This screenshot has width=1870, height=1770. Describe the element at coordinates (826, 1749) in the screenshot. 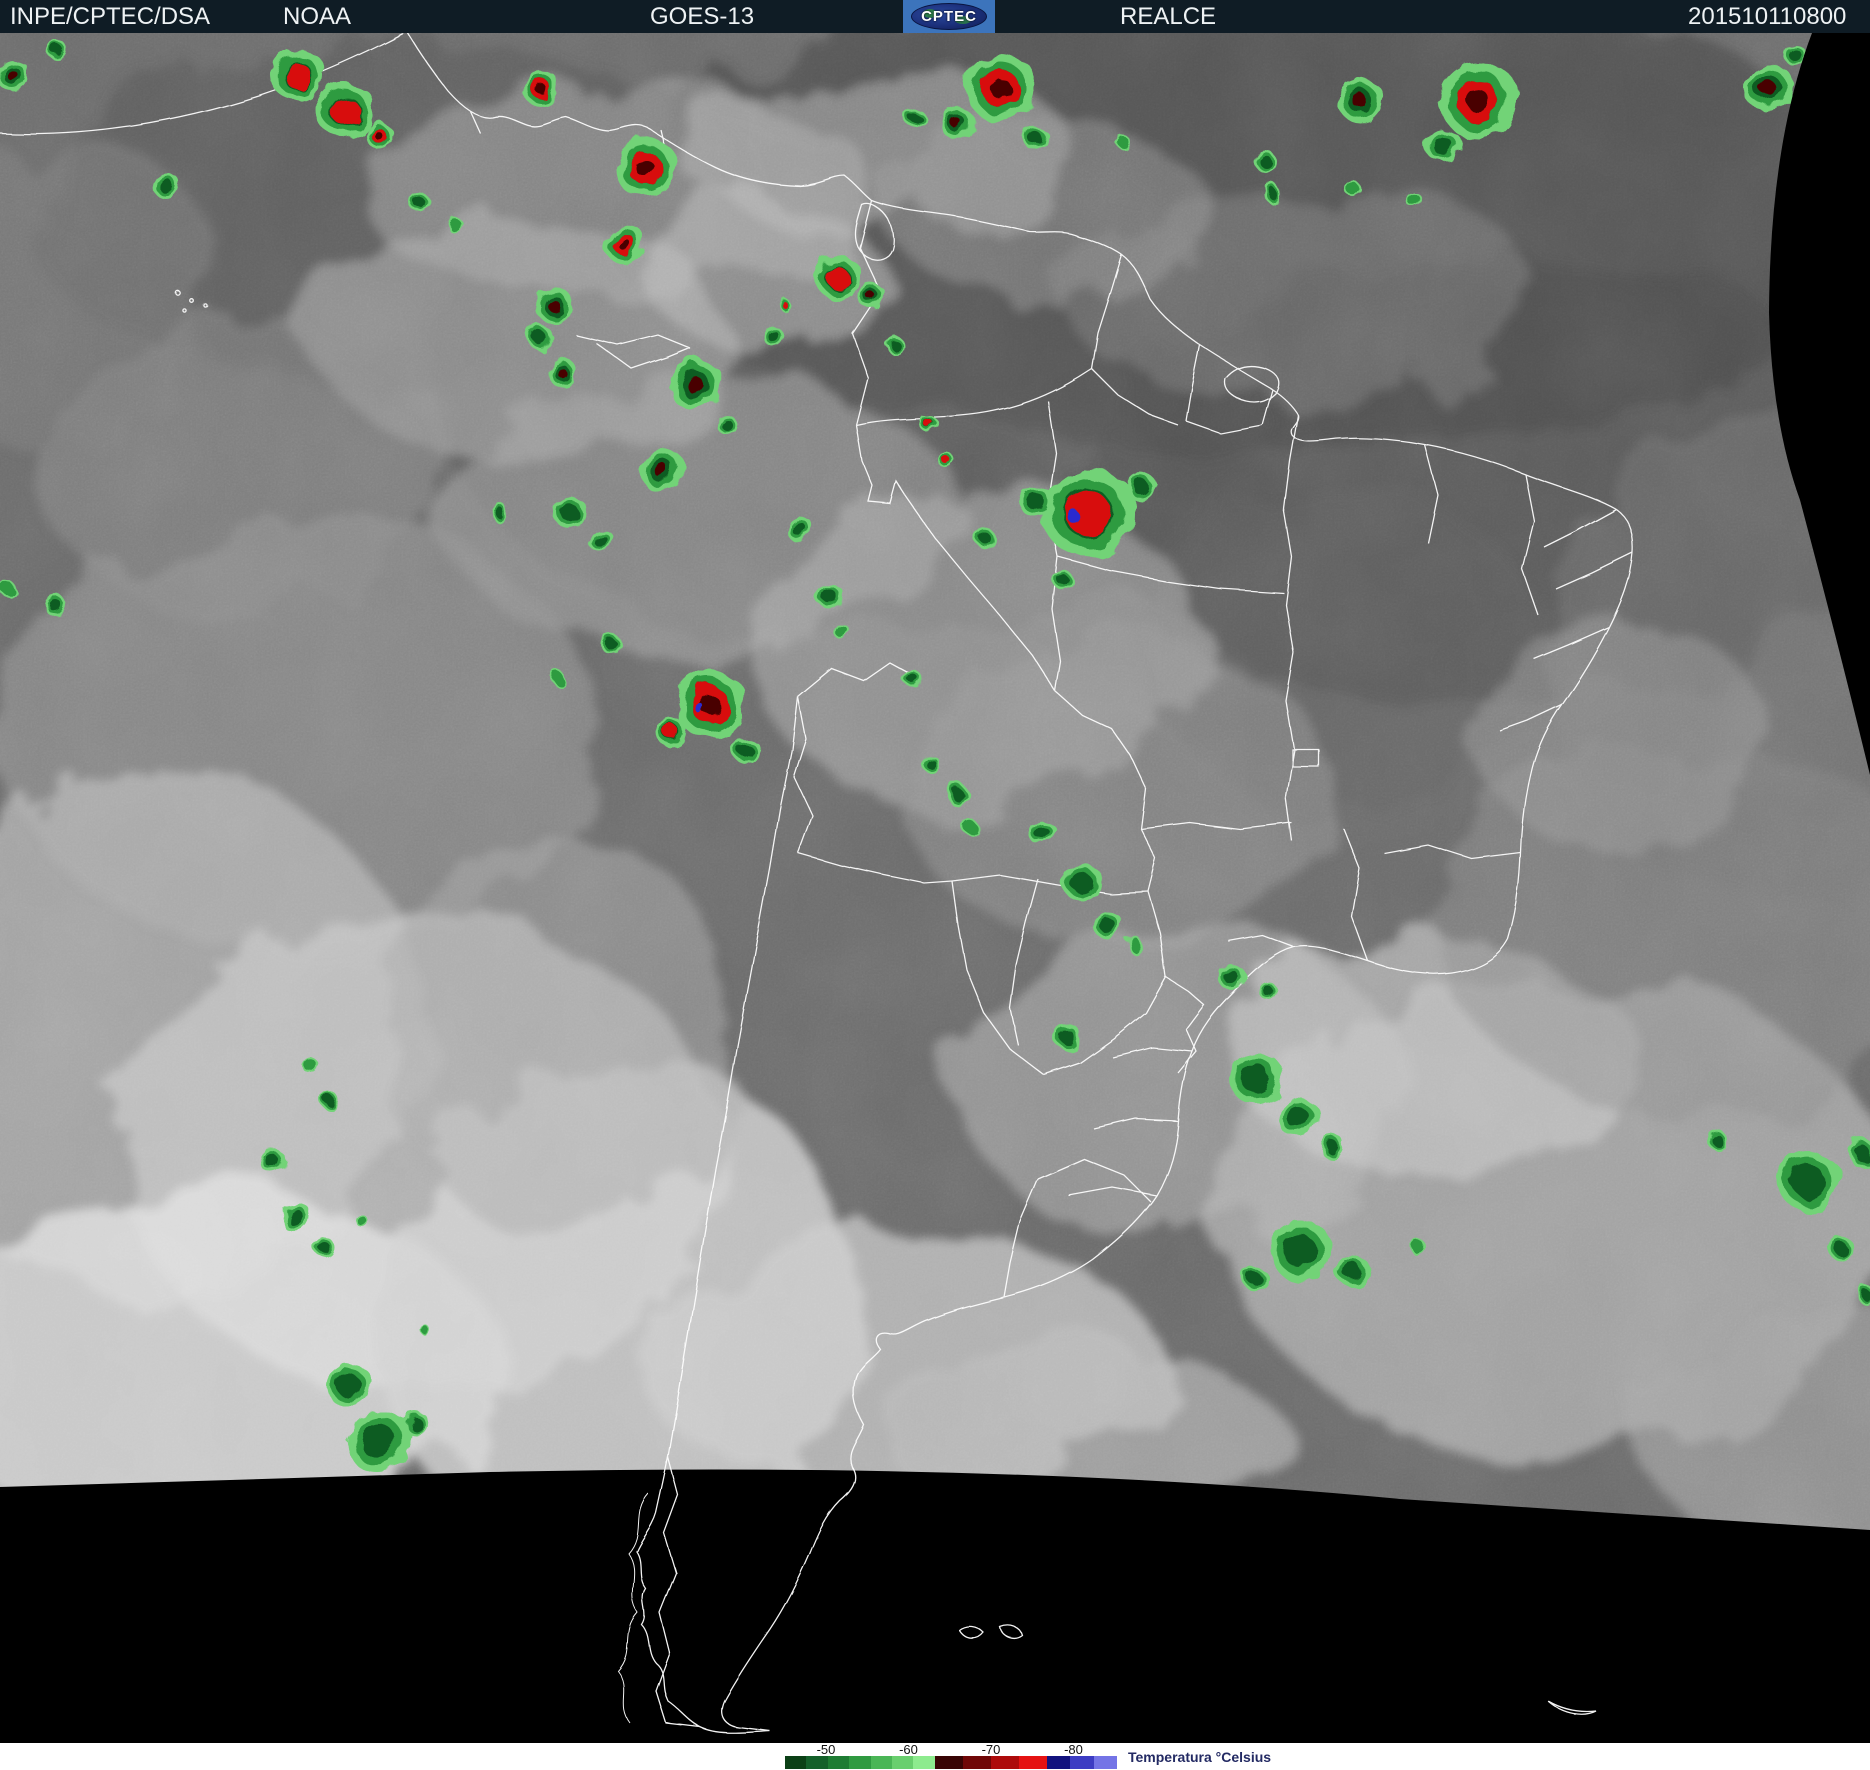

I see `legend-tick: -50` at that location.